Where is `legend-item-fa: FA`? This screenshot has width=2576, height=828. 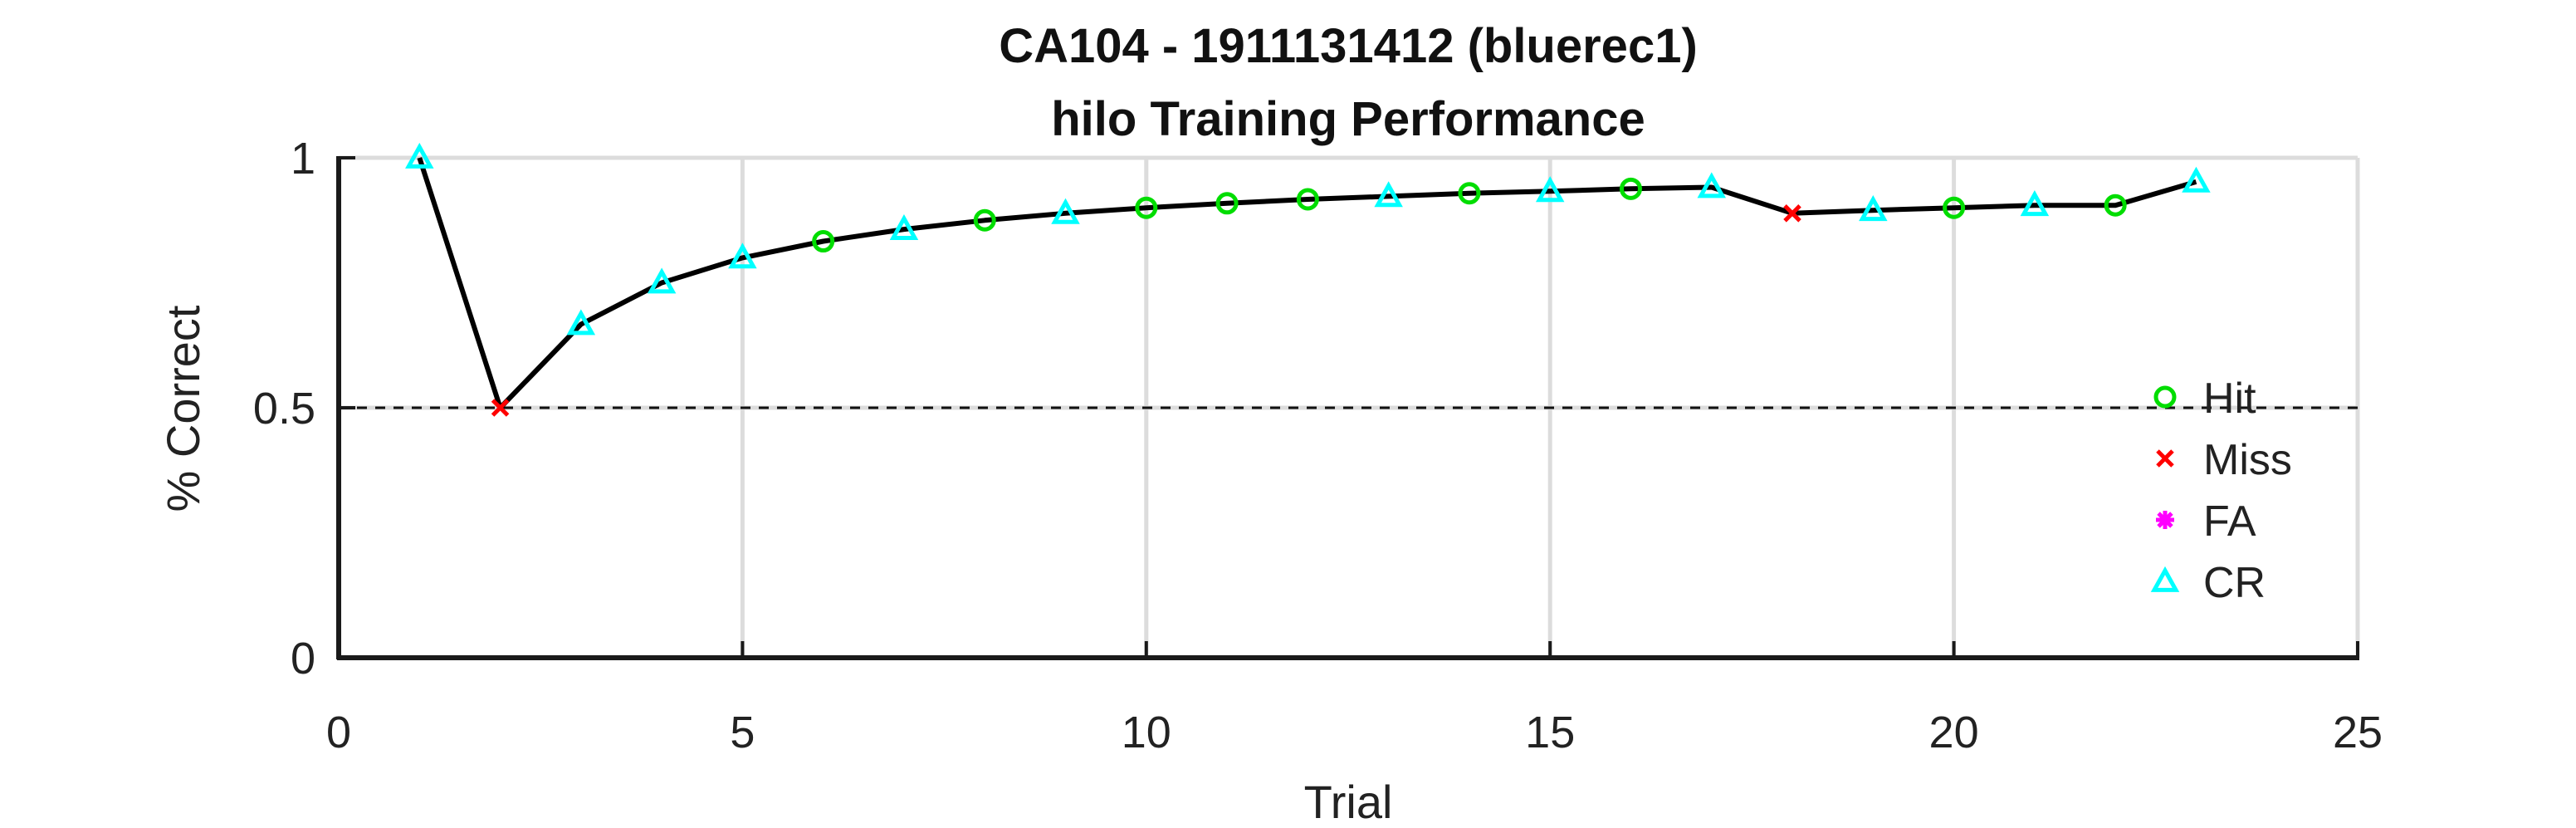 legend-item-fa: FA is located at coordinates (2206, 521).